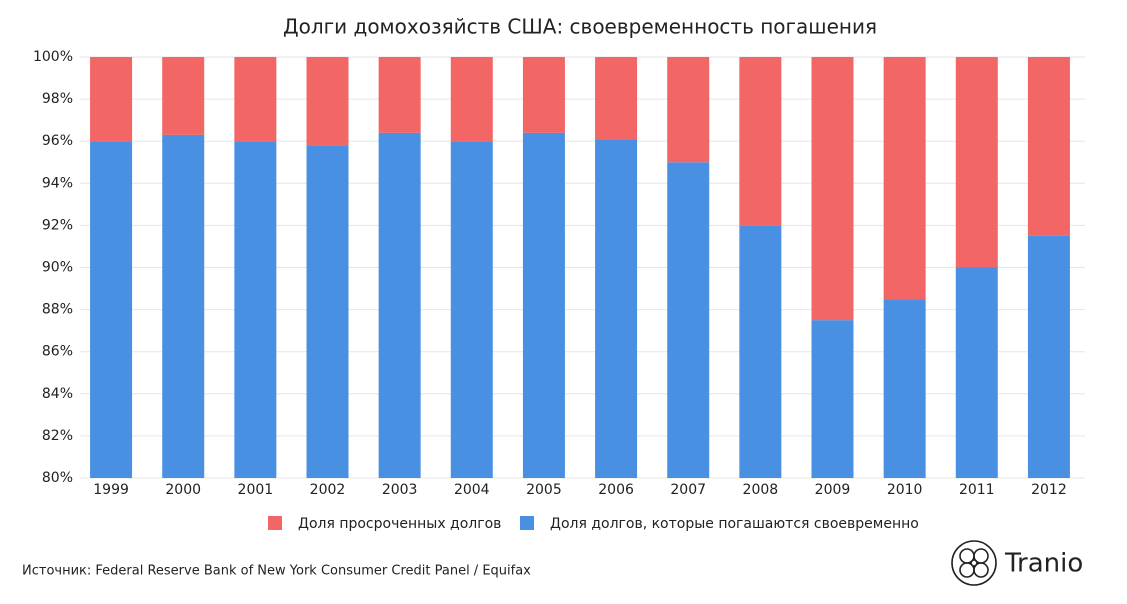  I want to click on y-tick-label: 94%, so click(57, 183).